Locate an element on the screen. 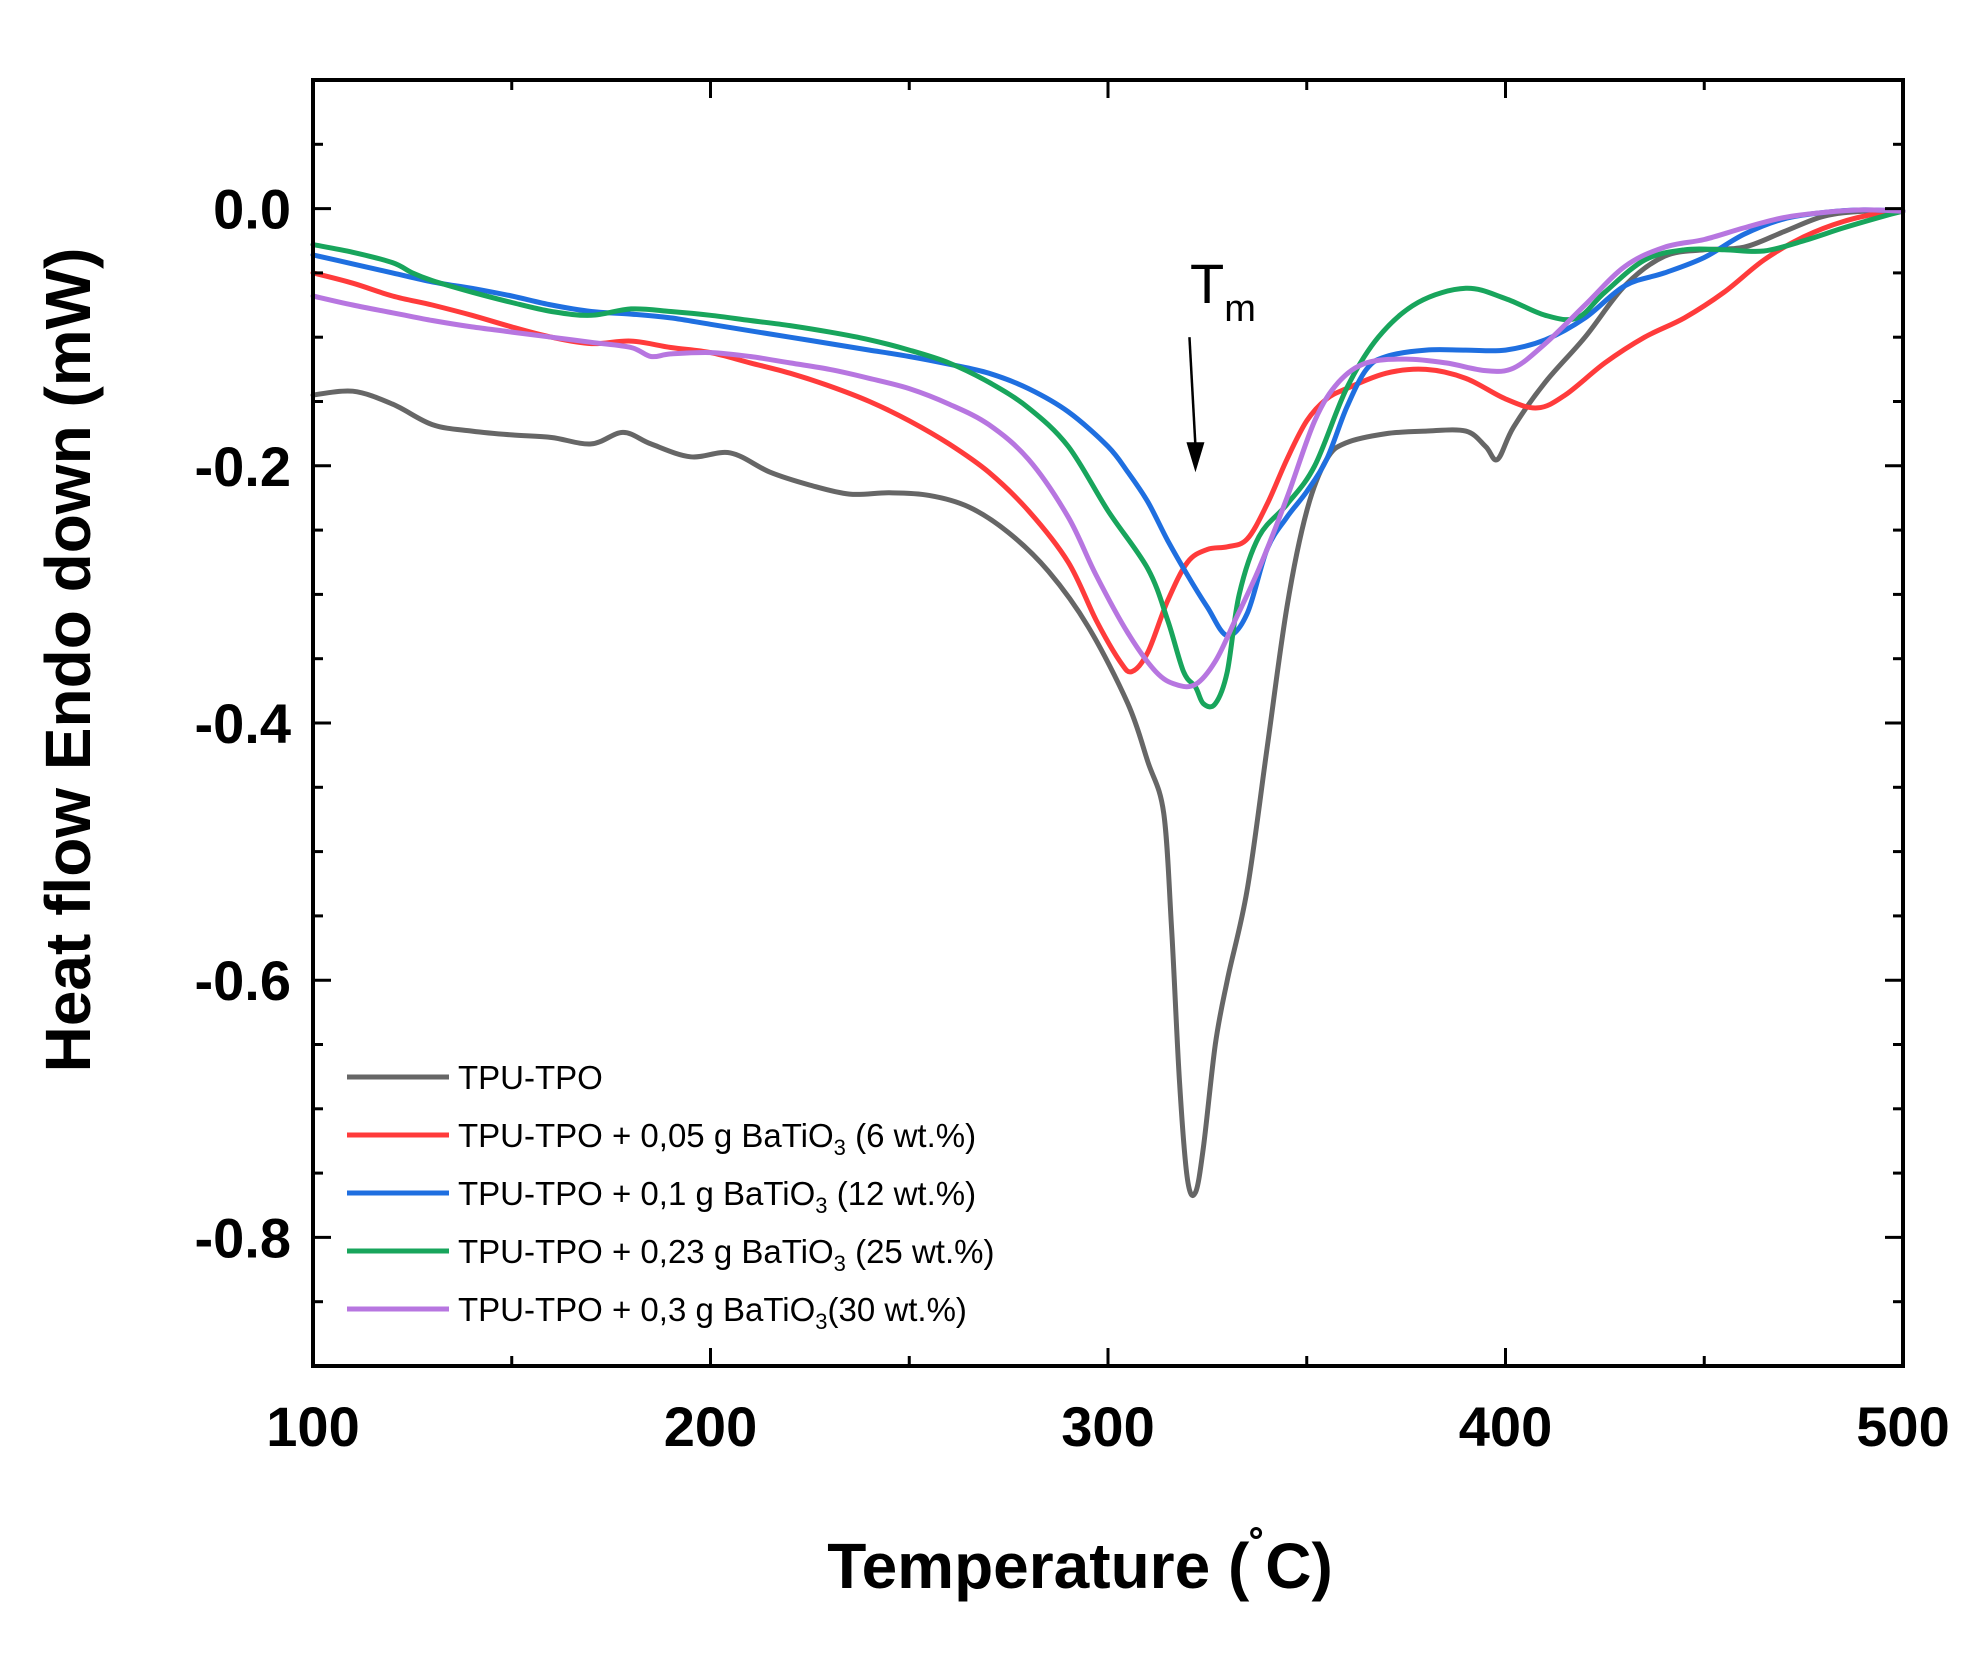  legend-label-3: TPU-TPO + 0,1 g BaTiO3 (12 wt.%) is located at coordinates (717, 1196).